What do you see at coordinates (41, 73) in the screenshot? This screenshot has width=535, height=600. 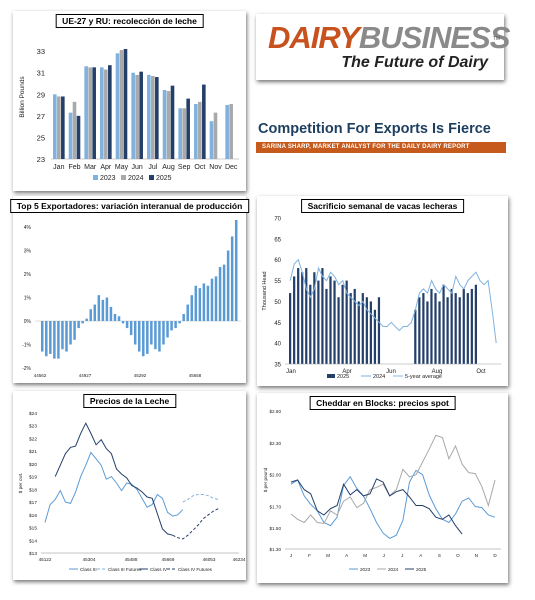 I see `y-tick-label: 31` at bounding box center [41, 73].